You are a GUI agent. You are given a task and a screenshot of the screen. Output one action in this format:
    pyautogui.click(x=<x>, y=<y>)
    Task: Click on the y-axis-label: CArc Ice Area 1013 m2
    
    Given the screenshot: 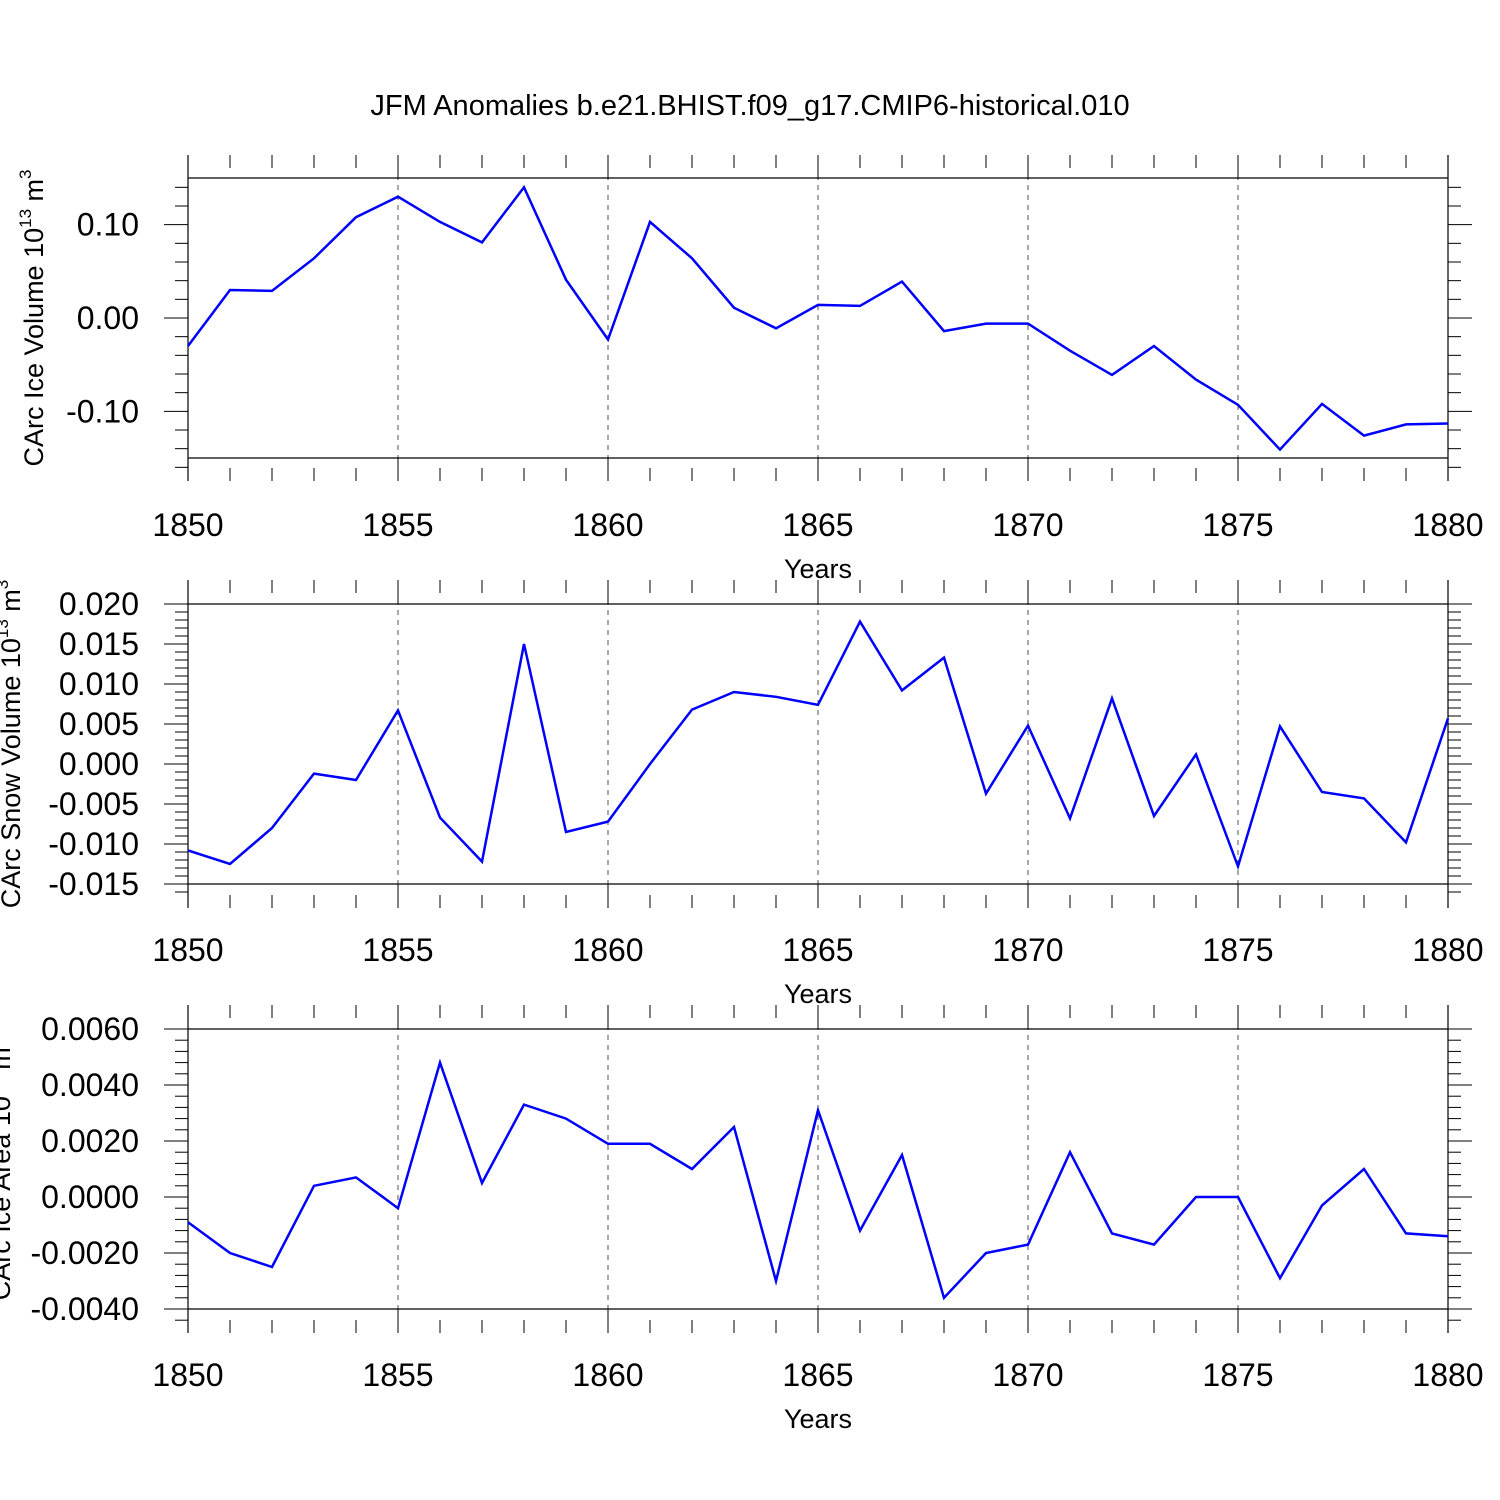 What is the action you would take?
    pyautogui.click(x=8, y=1169)
    